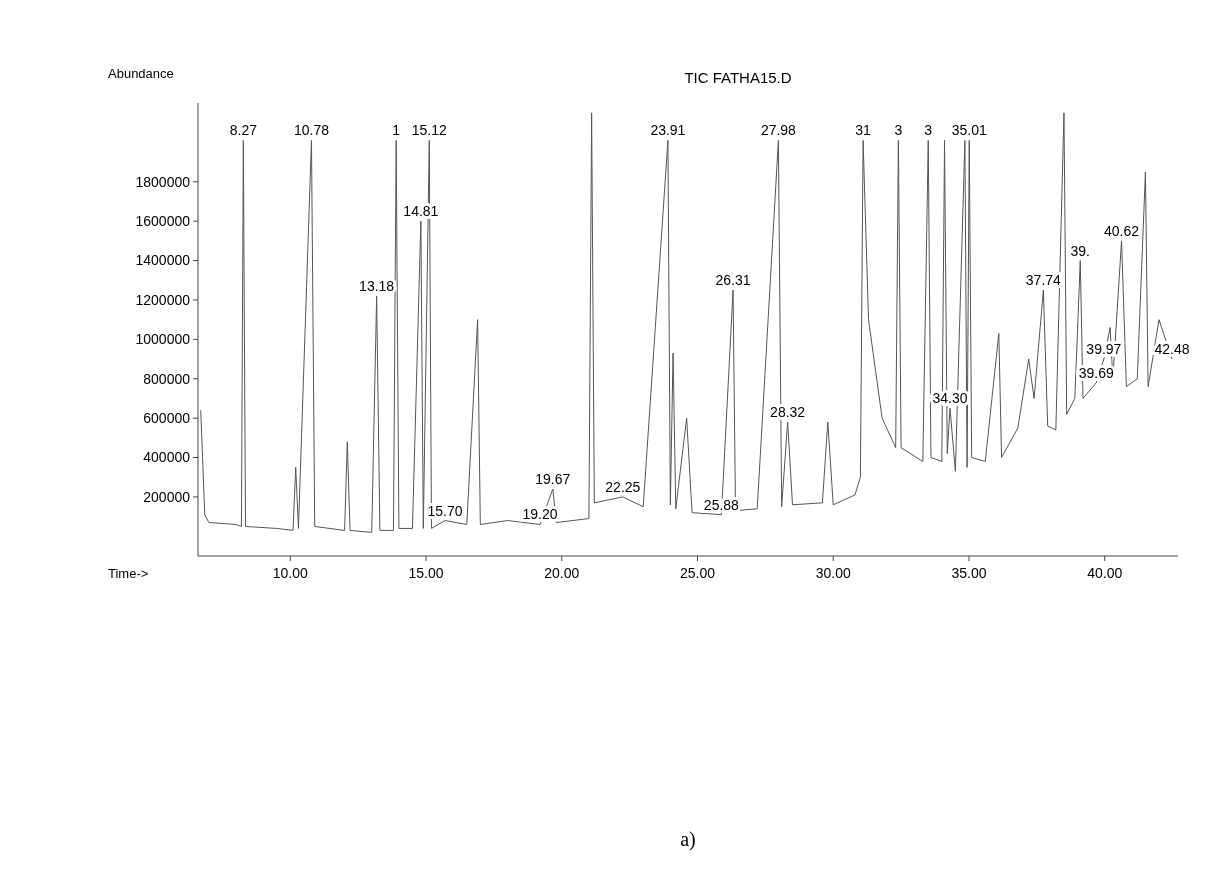 The height and width of the screenshot is (870, 1227). What do you see at coordinates (562, 573) in the screenshot?
I see `x-tick-label: 20.00` at bounding box center [562, 573].